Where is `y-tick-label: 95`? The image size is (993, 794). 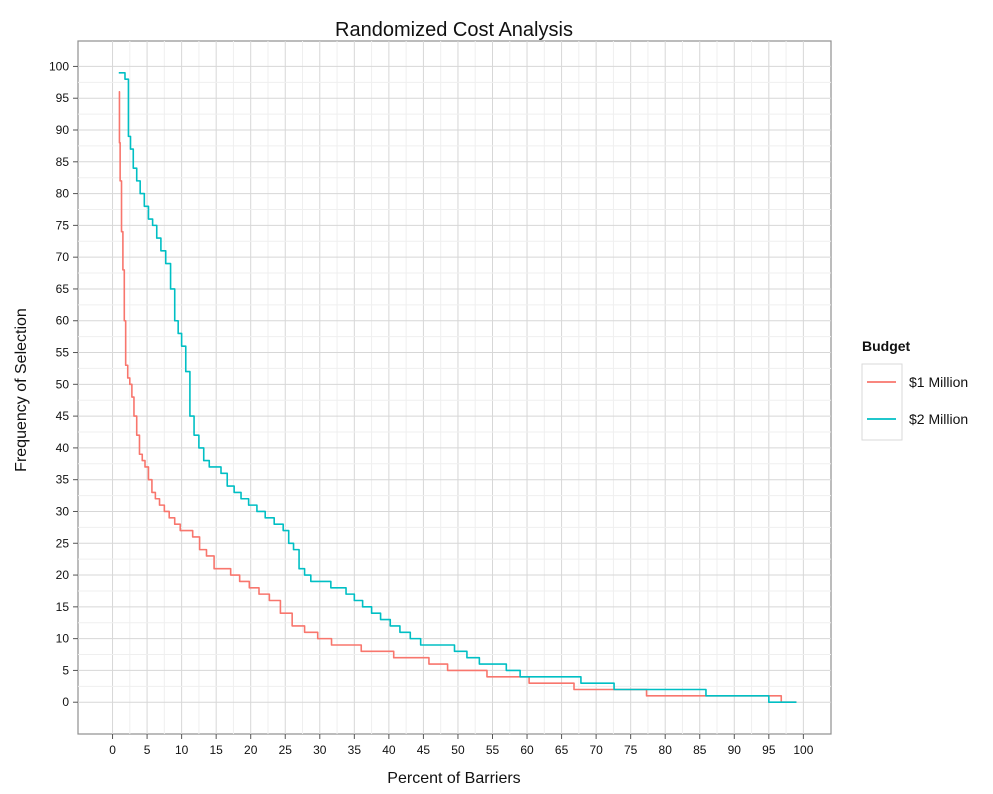 y-tick-label: 95 is located at coordinates (63, 98).